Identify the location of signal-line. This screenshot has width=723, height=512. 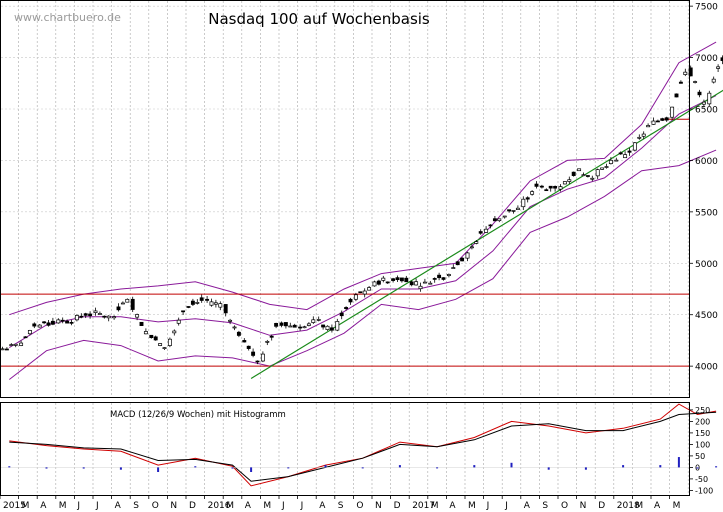
(363, 446).